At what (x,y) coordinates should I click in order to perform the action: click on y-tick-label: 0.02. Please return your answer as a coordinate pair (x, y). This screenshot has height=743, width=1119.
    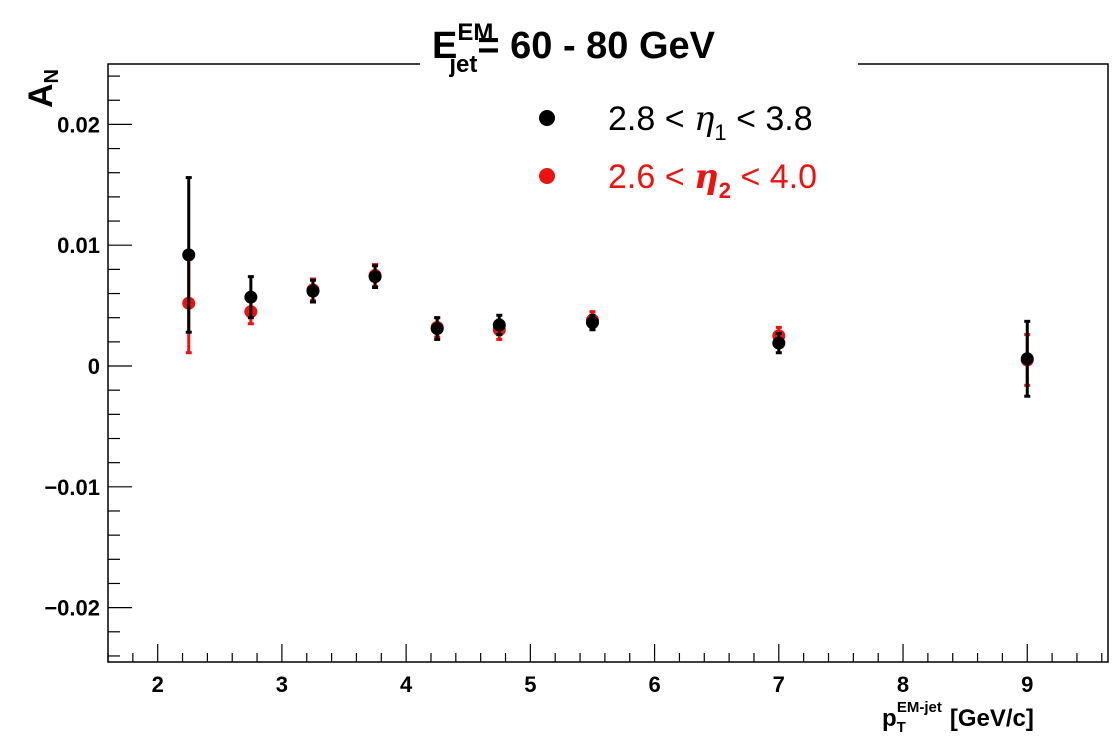
    Looking at the image, I should click on (78, 124).